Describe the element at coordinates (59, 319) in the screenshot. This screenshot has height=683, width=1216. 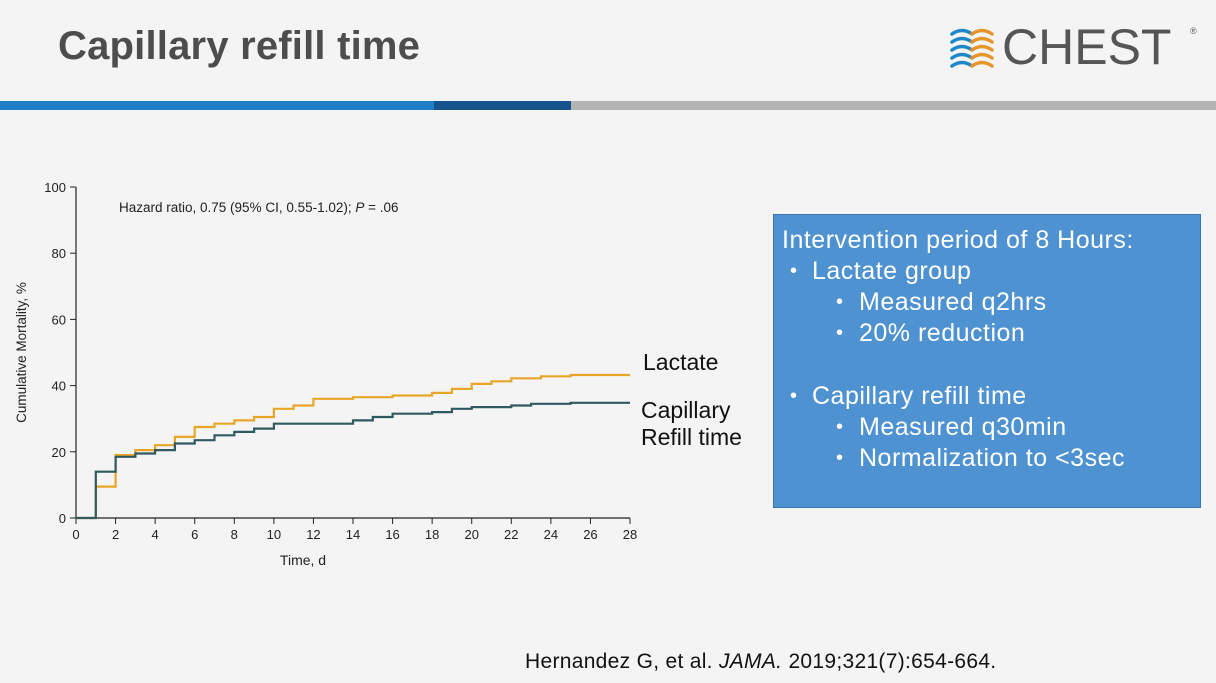
I see `y-tick-label: 60` at that location.